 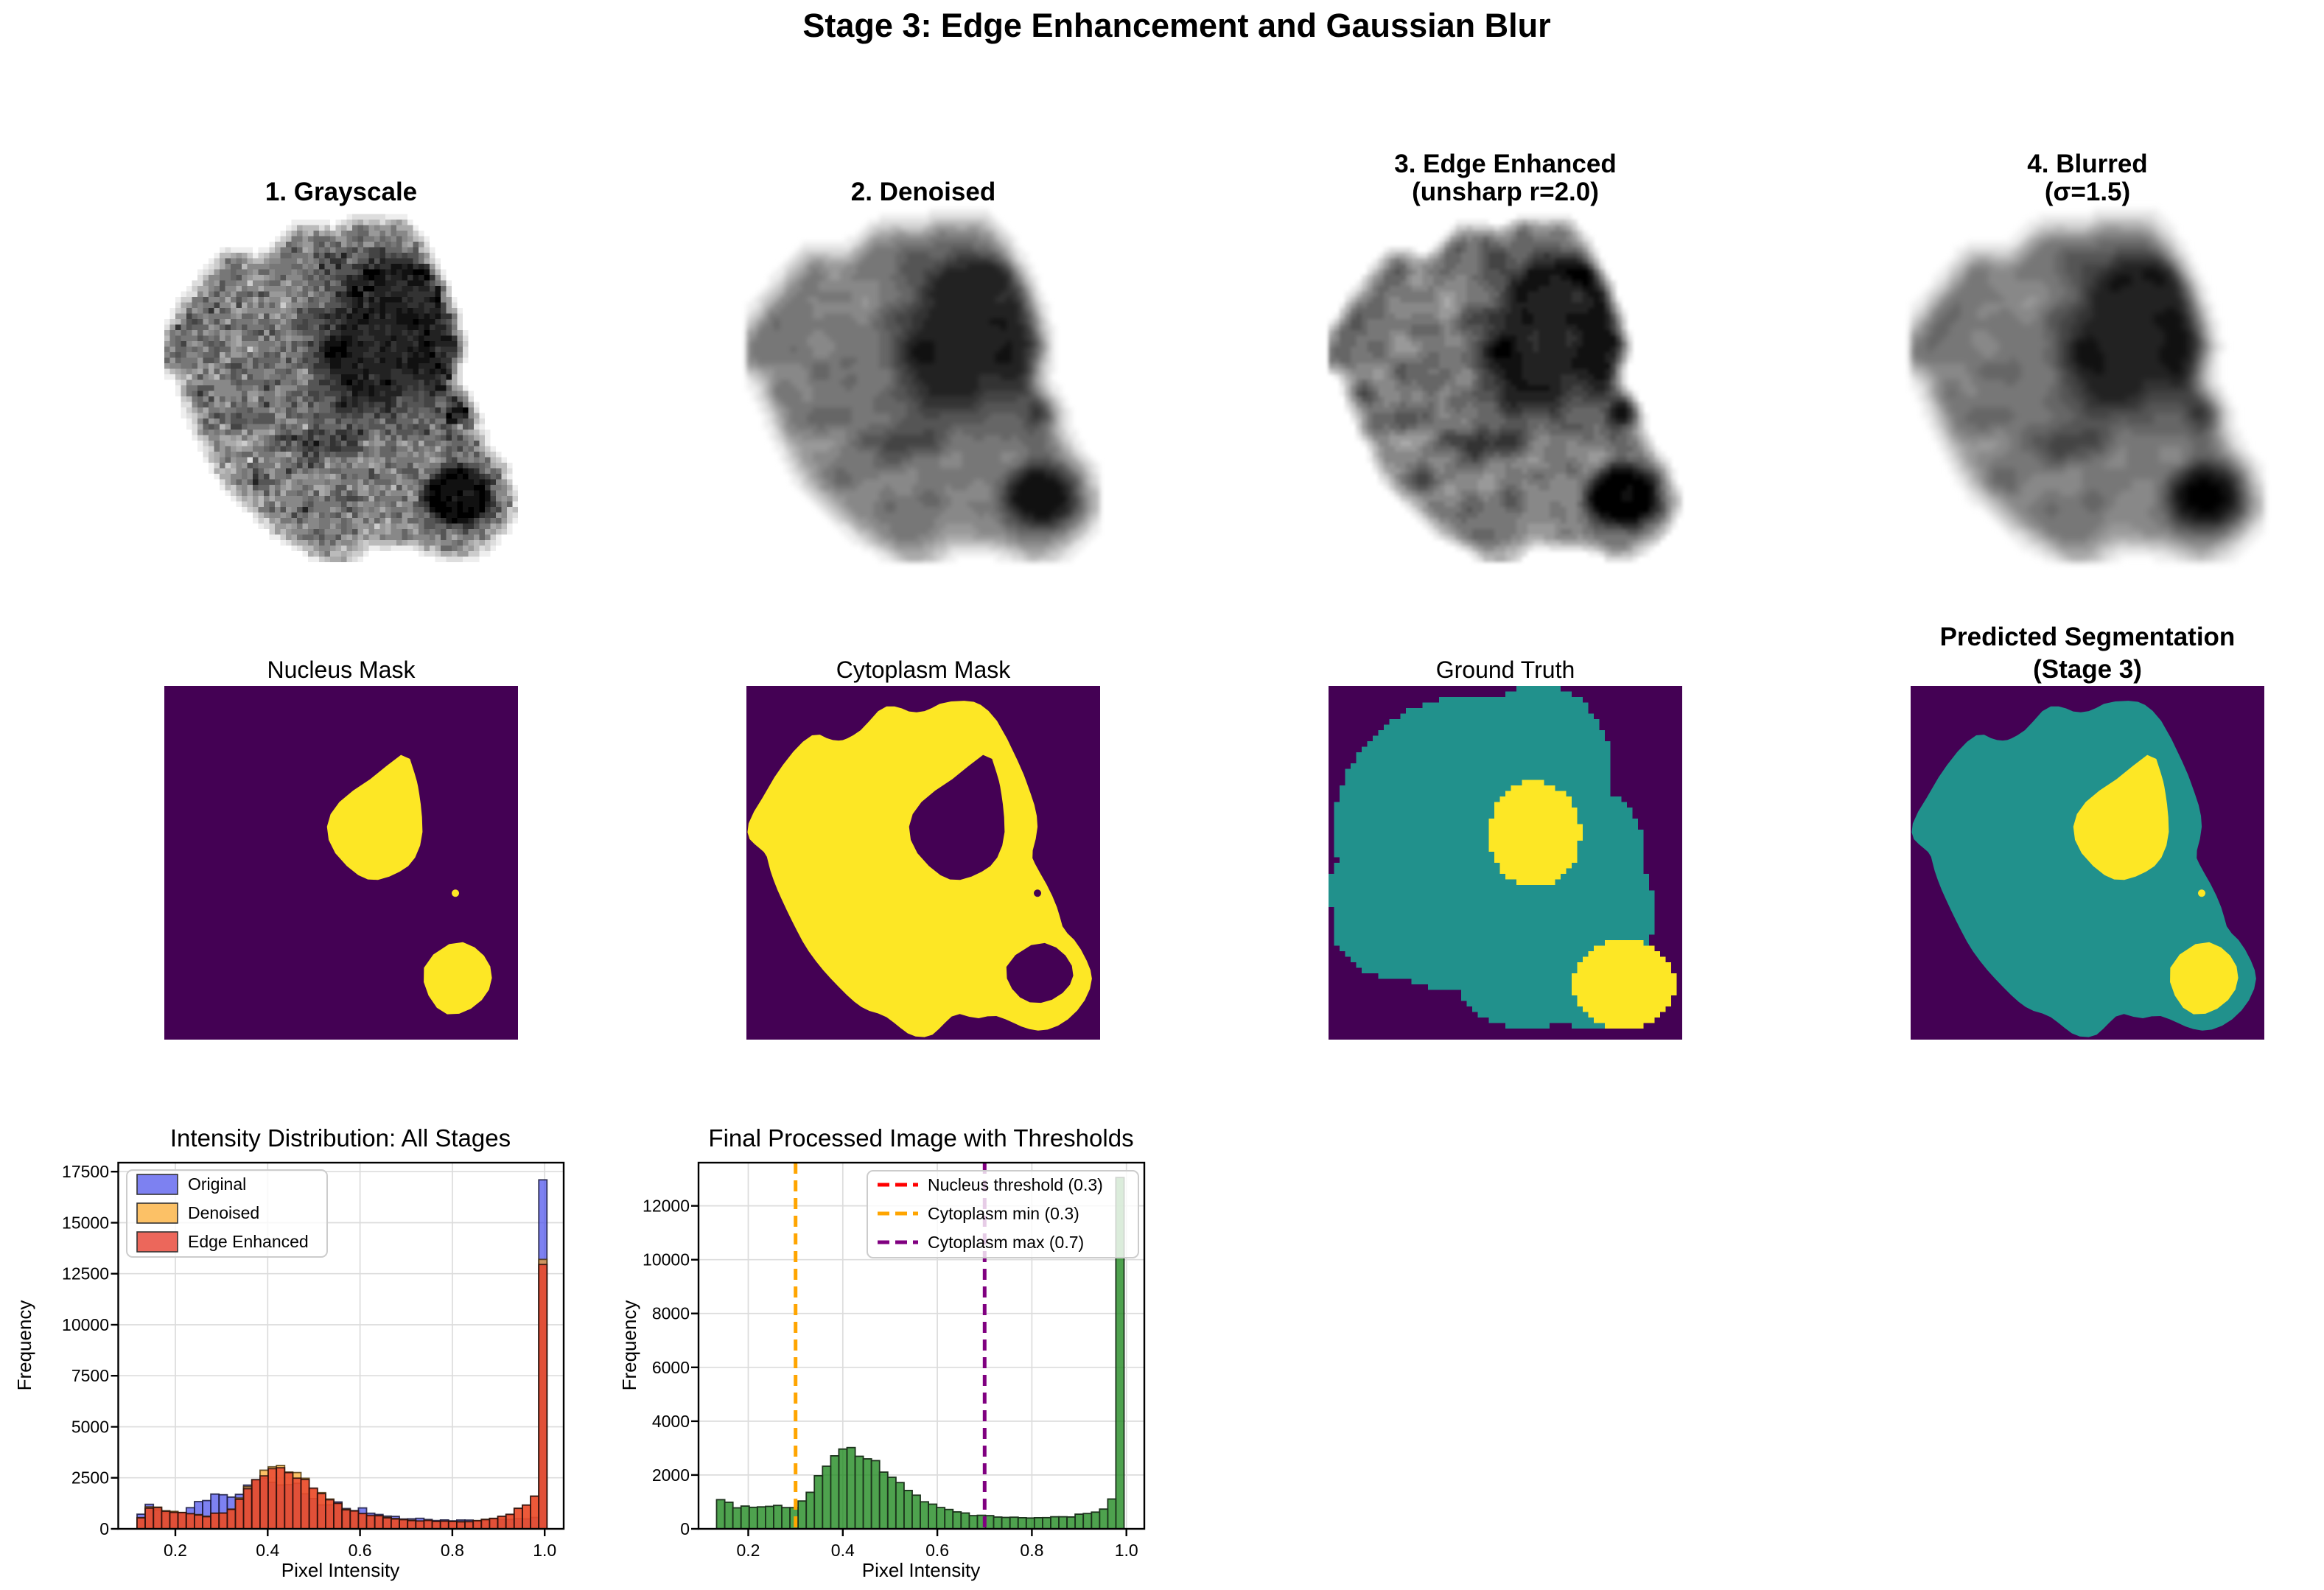 I want to click on svg-text: (σ=1.5), so click(x=2087, y=192).